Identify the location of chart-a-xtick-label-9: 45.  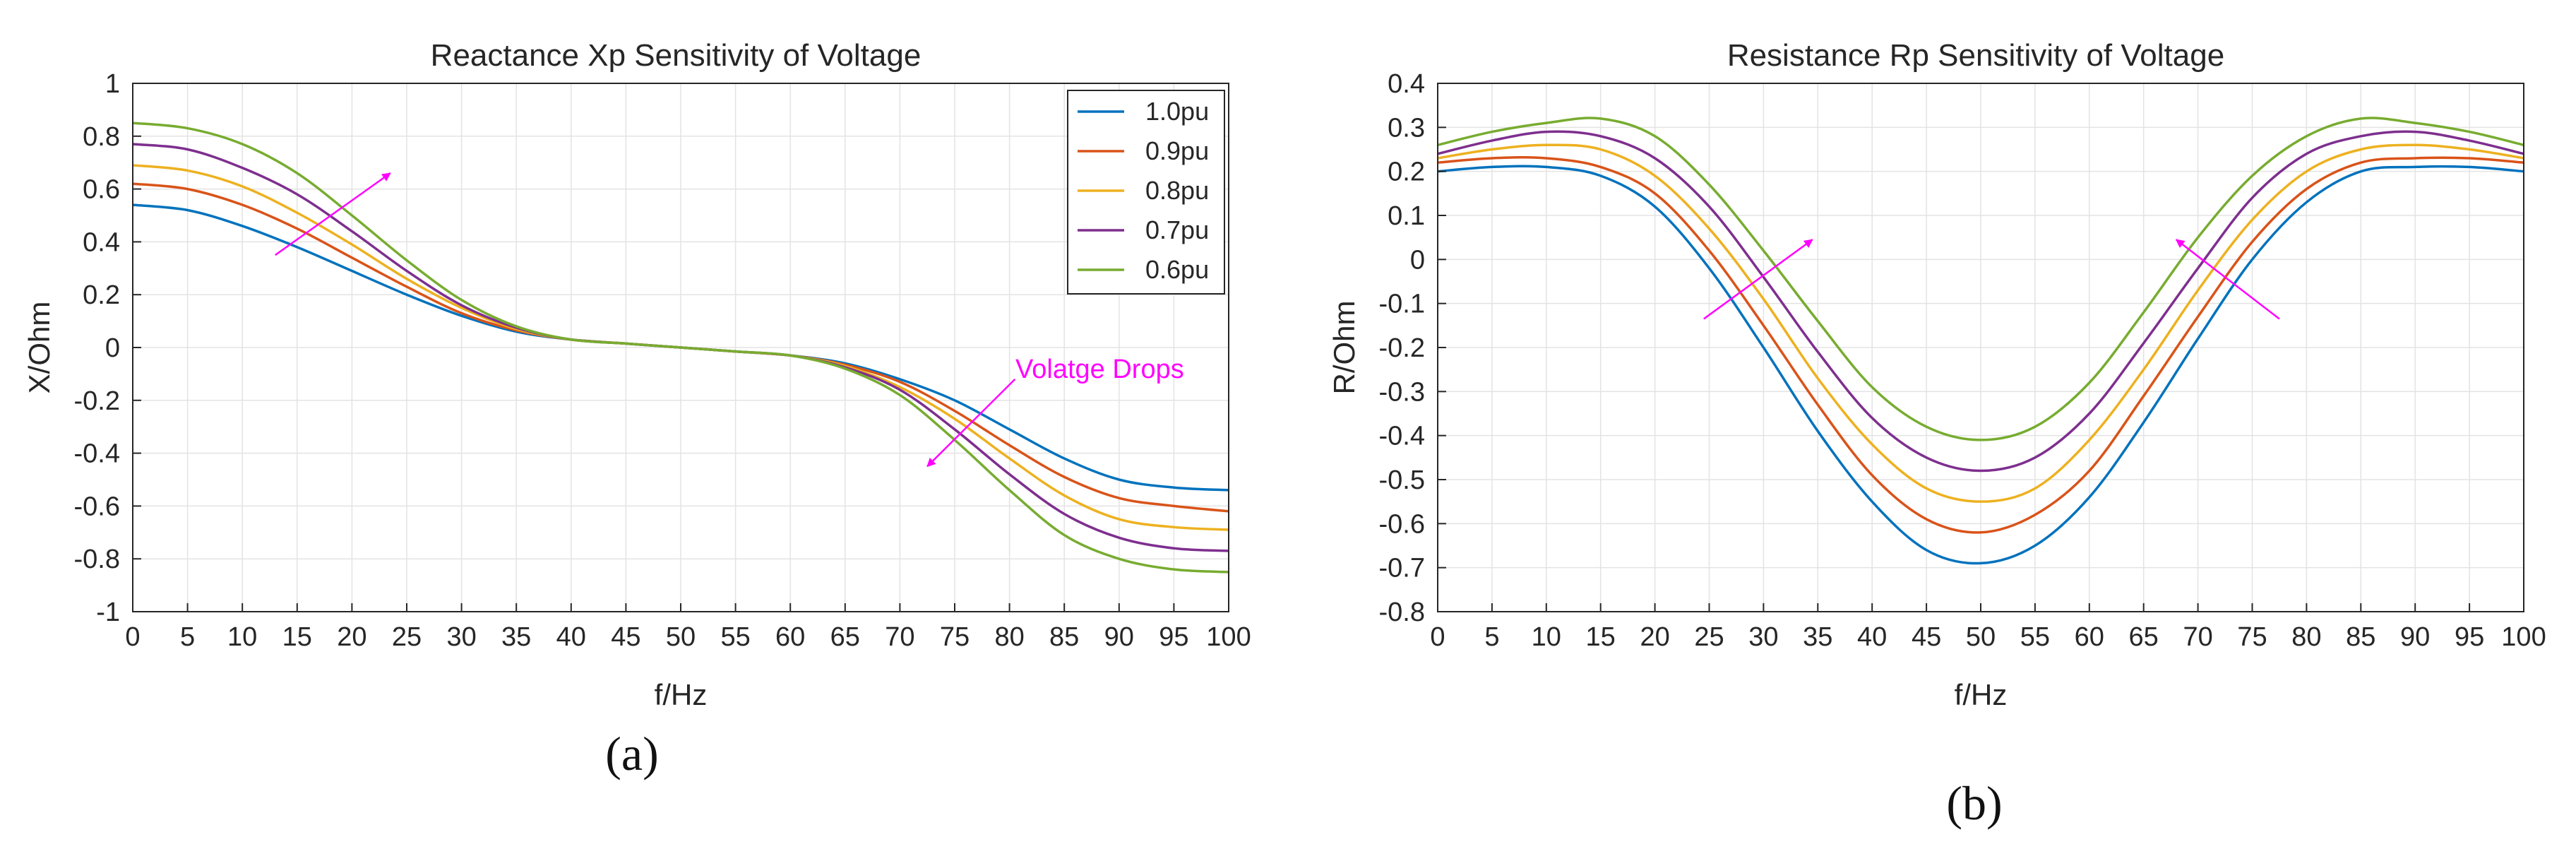
(625, 637).